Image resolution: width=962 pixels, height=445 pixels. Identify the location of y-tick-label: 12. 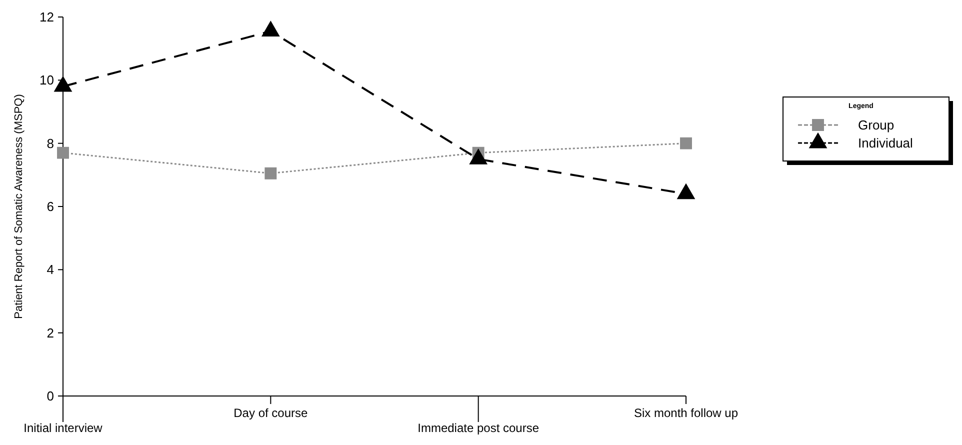
(47, 17).